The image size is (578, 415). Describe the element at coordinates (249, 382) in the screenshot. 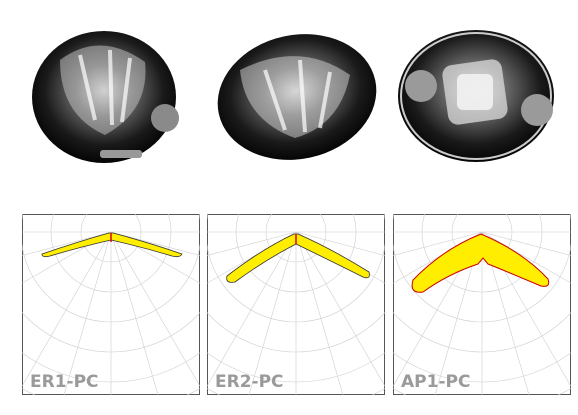

I see `product-label: ER2-PC` at that location.